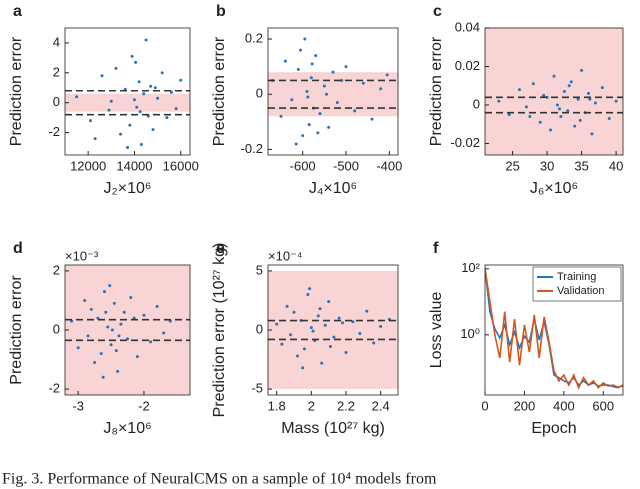  What do you see at coordinates (259, 269) in the screenshot?
I see `y-tick-label: 5` at bounding box center [259, 269].